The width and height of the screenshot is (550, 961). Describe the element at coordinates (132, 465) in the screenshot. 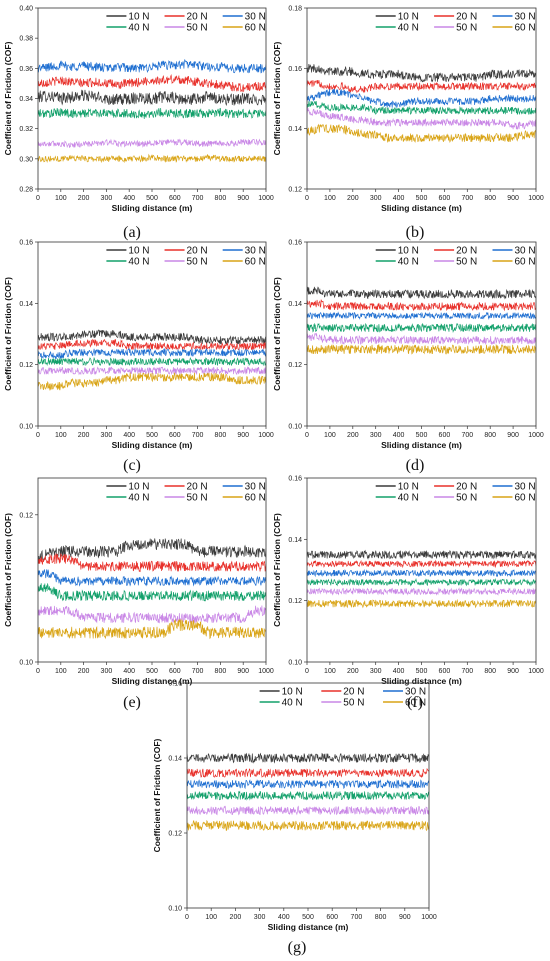

I see `panel-label: (c)` at that location.